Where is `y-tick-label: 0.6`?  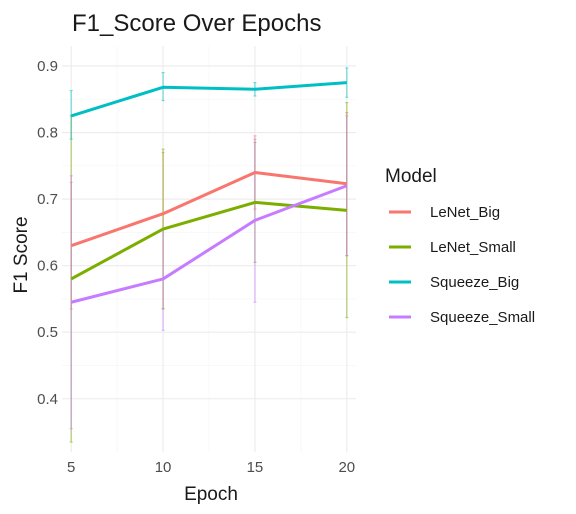 y-tick-label: 0.6 is located at coordinates (47, 266).